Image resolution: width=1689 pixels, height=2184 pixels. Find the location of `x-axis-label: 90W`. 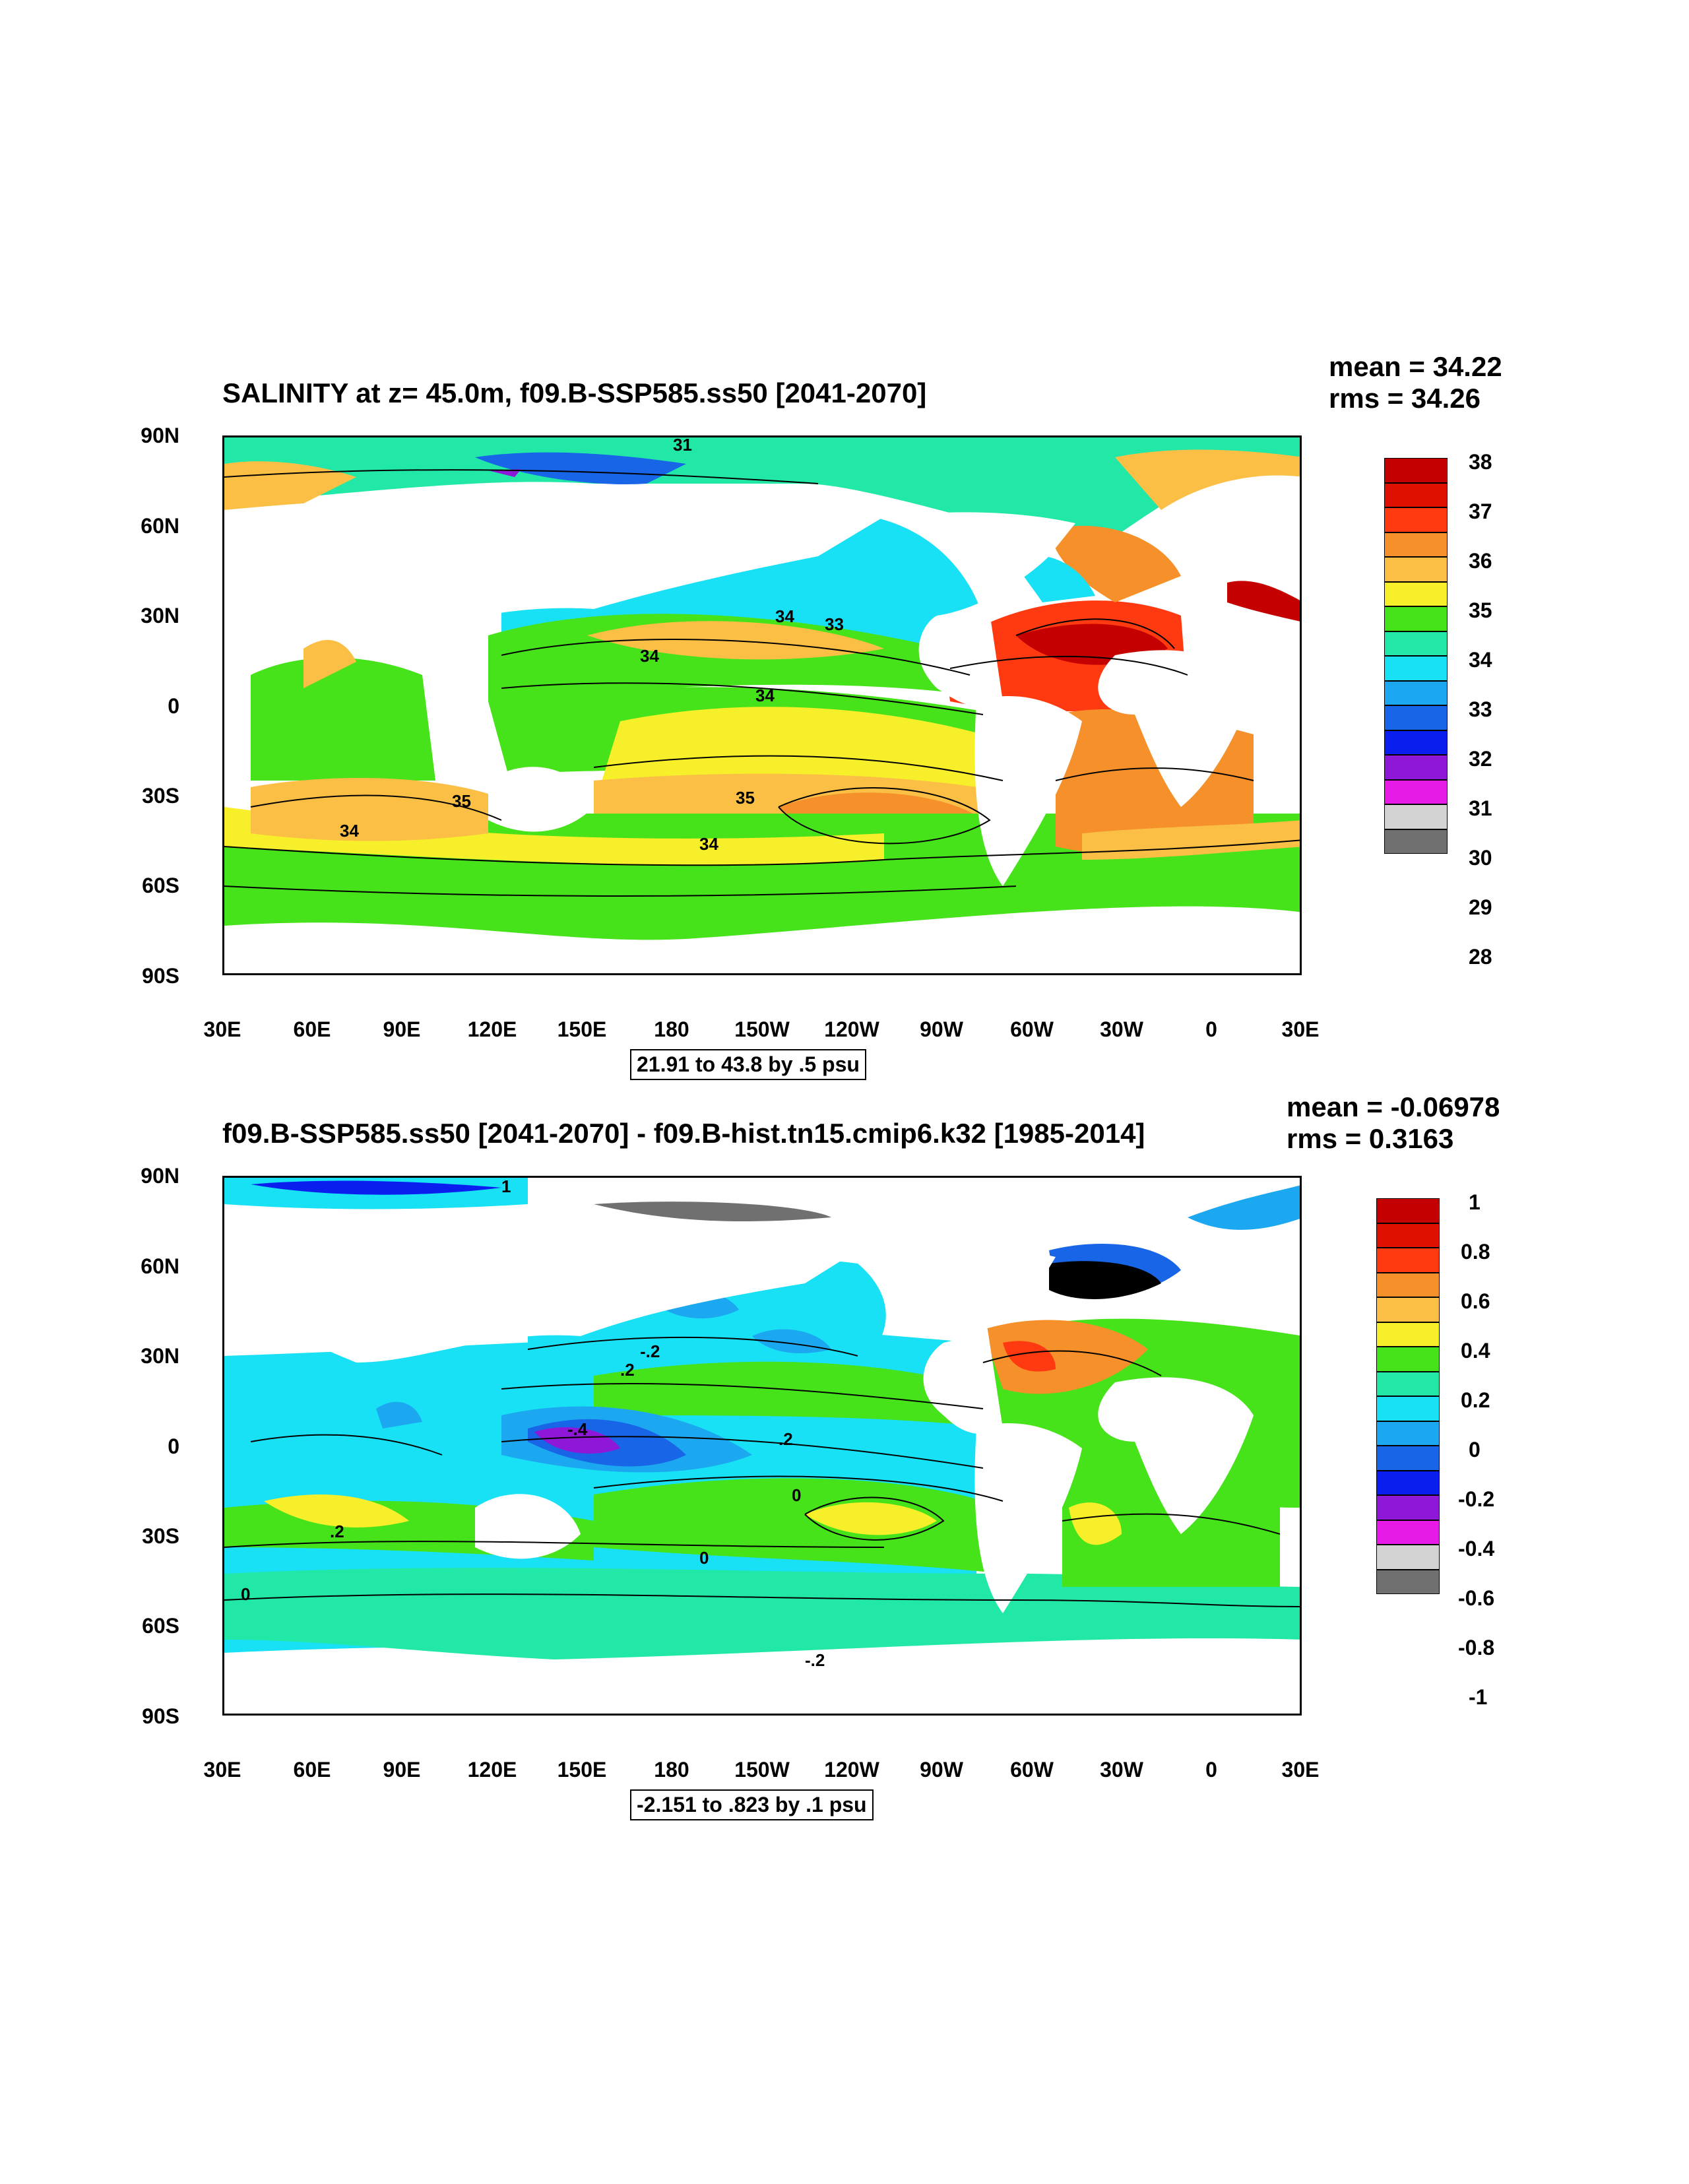

x-axis-label: 90W is located at coordinates (942, 1029).